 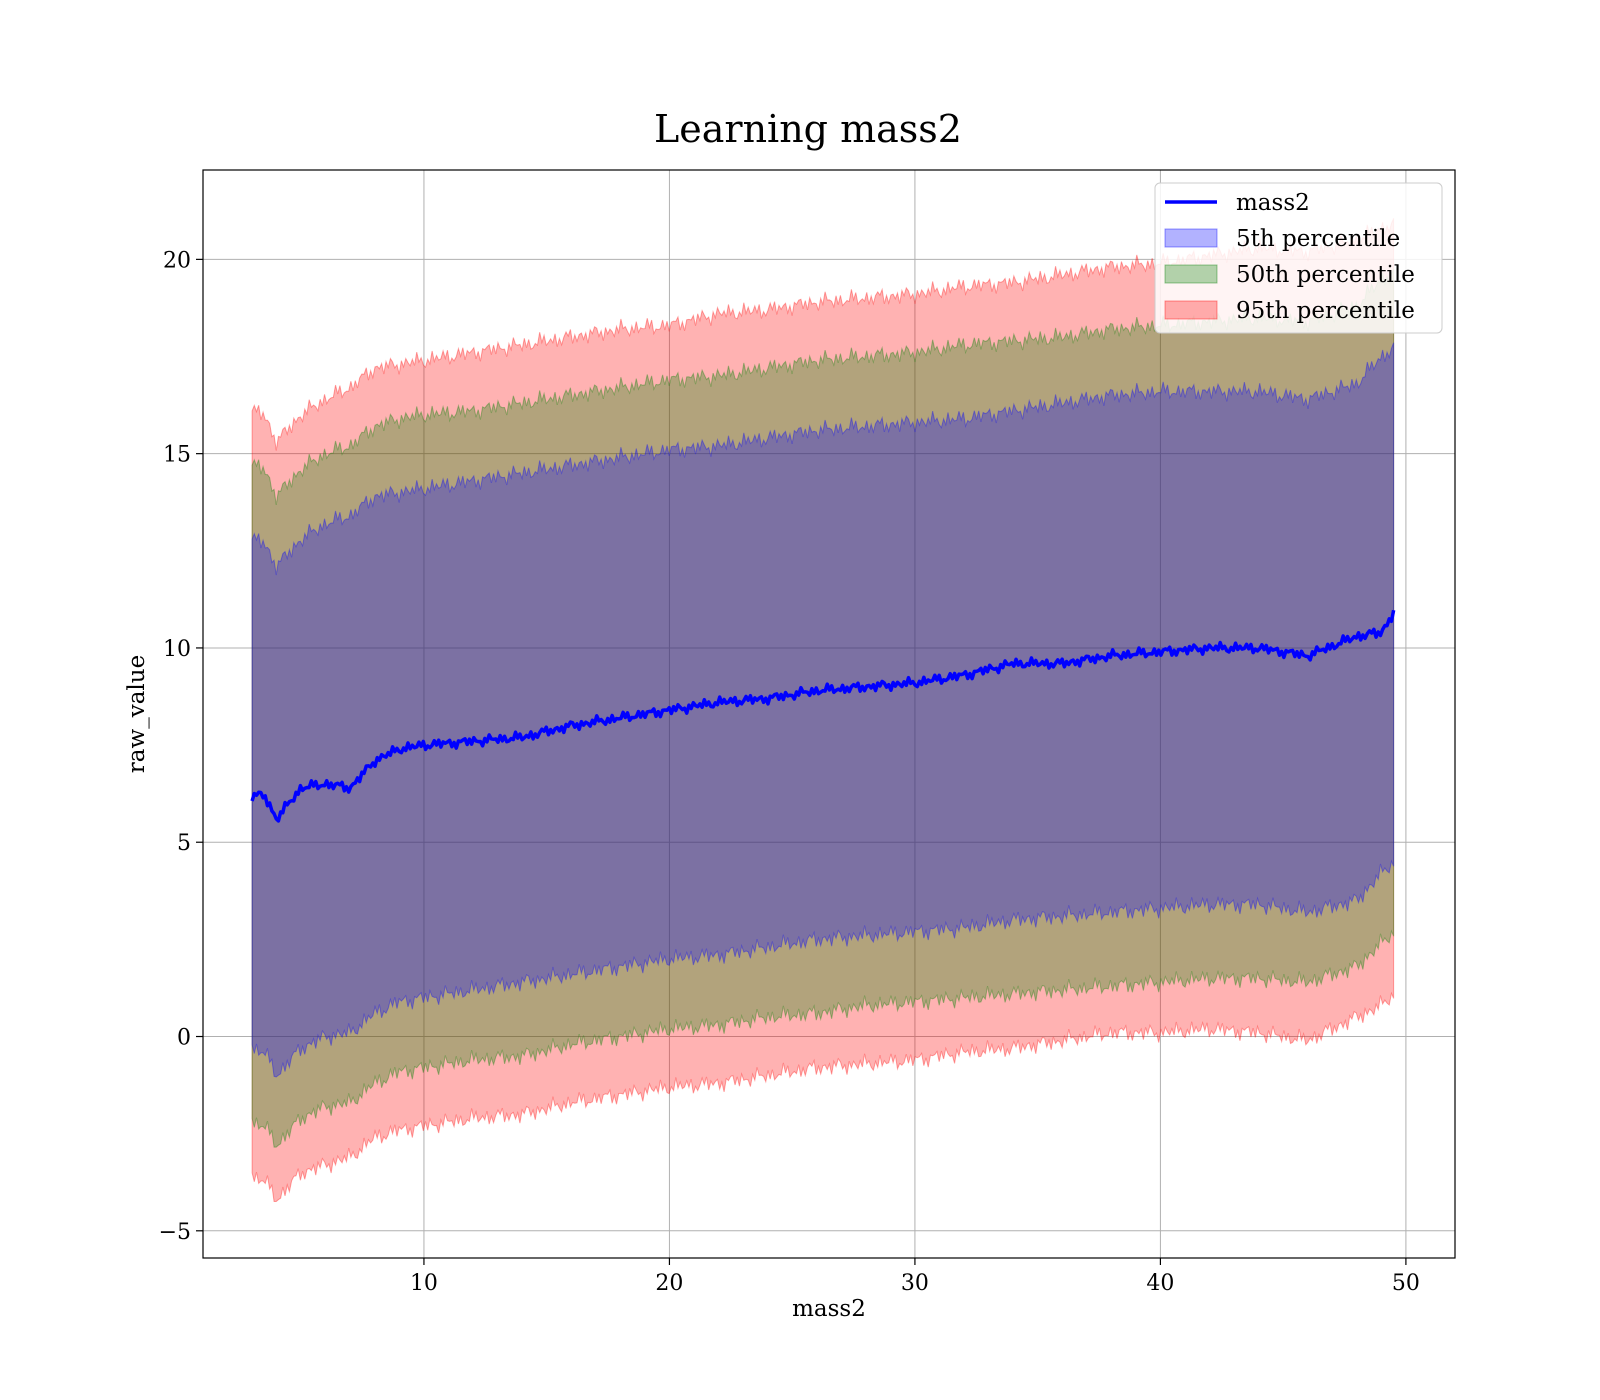 I want to click on x-tick-label: 40, so click(x=1160, y=1283).